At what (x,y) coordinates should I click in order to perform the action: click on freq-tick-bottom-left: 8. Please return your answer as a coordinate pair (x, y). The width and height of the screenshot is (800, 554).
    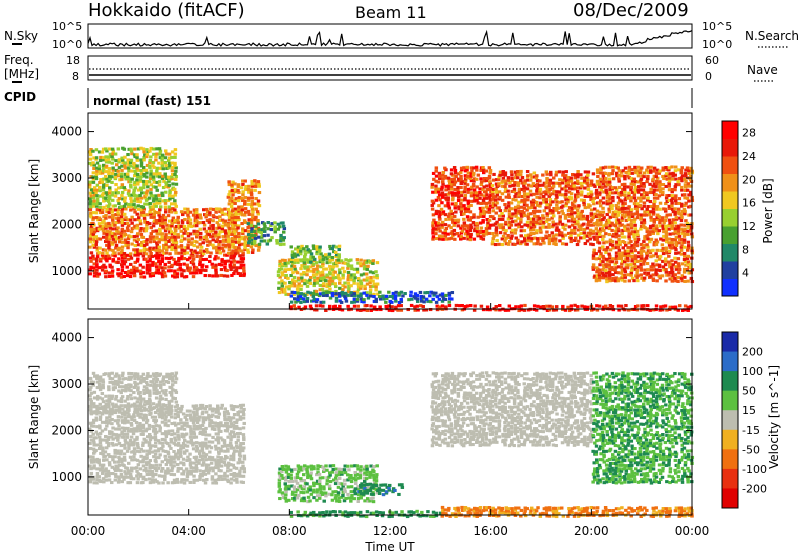
    Looking at the image, I should click on (75, 76).